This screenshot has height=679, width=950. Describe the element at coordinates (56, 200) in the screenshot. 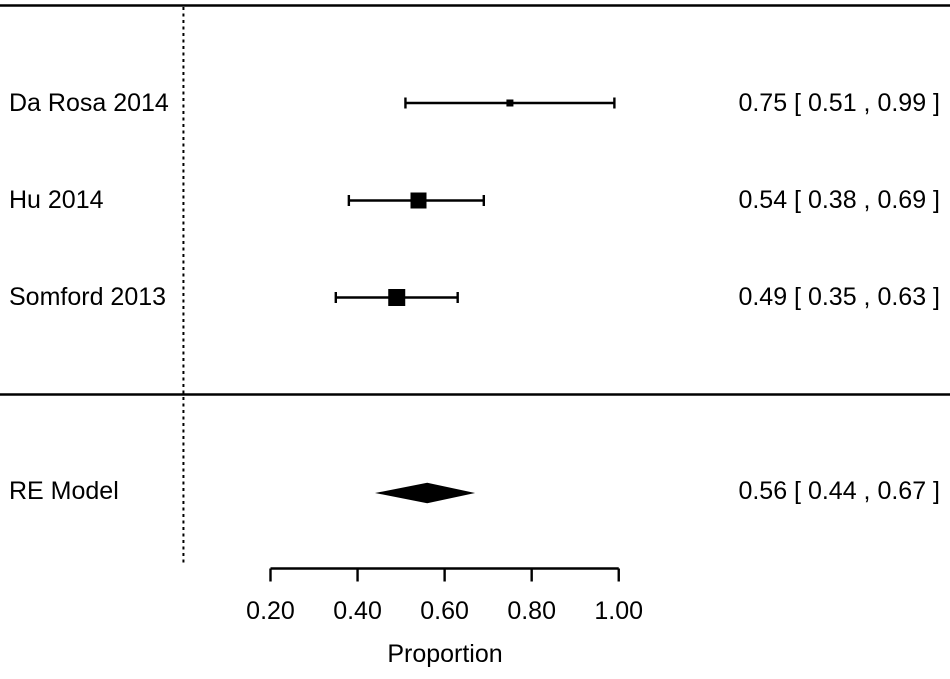

I see `study-label: Hu 2014` at that location.